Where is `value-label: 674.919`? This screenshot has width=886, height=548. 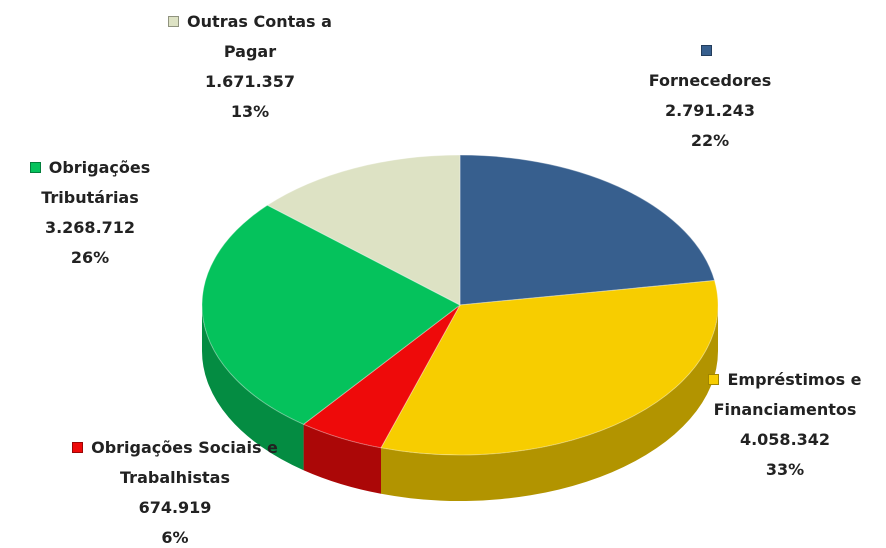
value-label: 674.919 is located at coordinates (175, 507).